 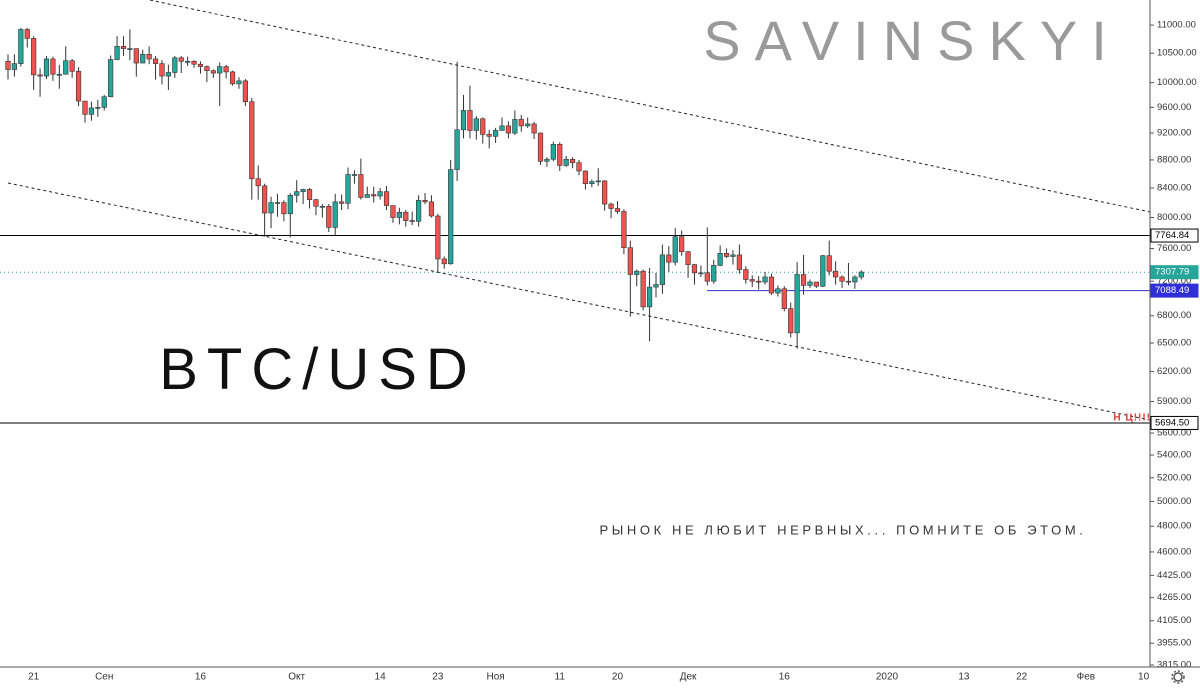 I want to click on y-tick-label: 3955.00, so click(x=1174, y=643).